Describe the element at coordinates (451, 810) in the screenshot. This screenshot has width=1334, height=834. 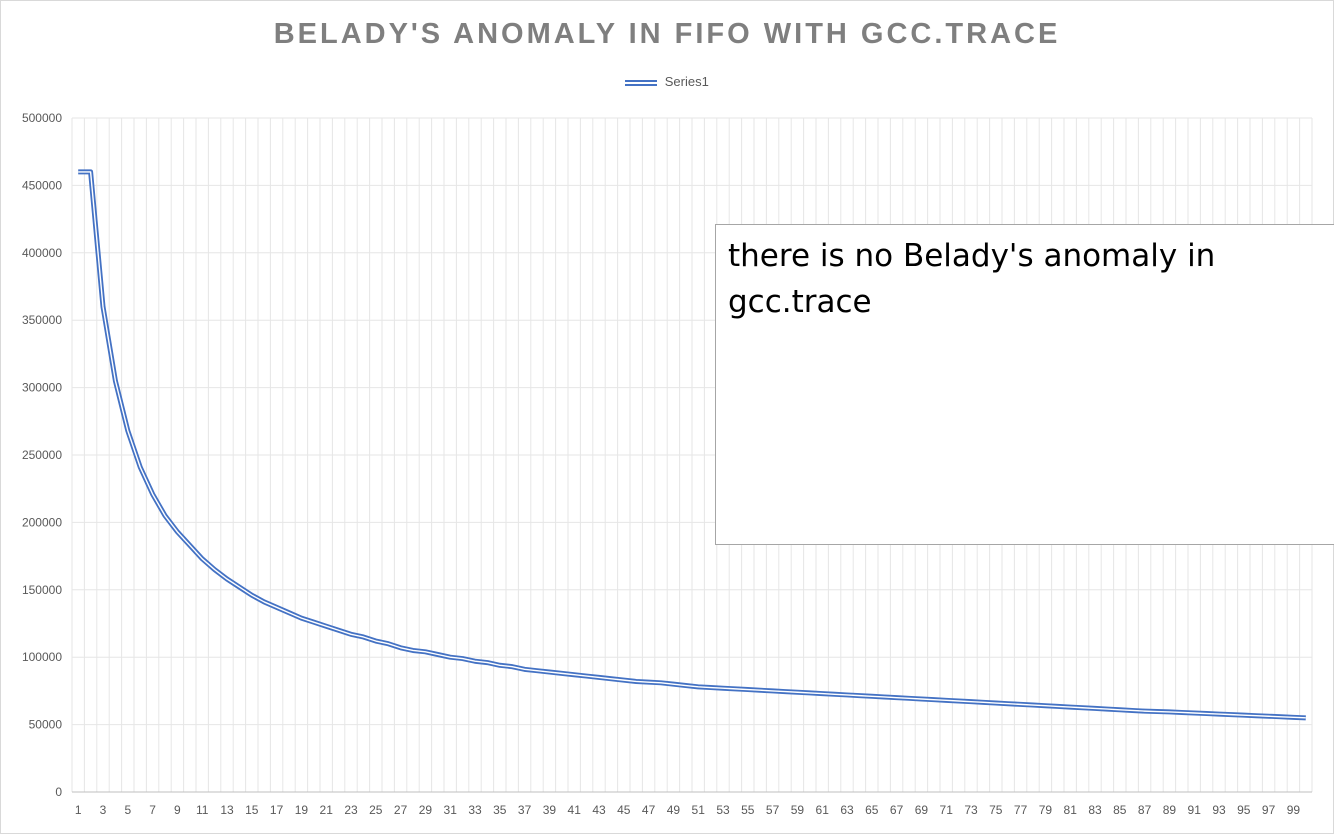
I see `x-tick-label: 31` at that location.